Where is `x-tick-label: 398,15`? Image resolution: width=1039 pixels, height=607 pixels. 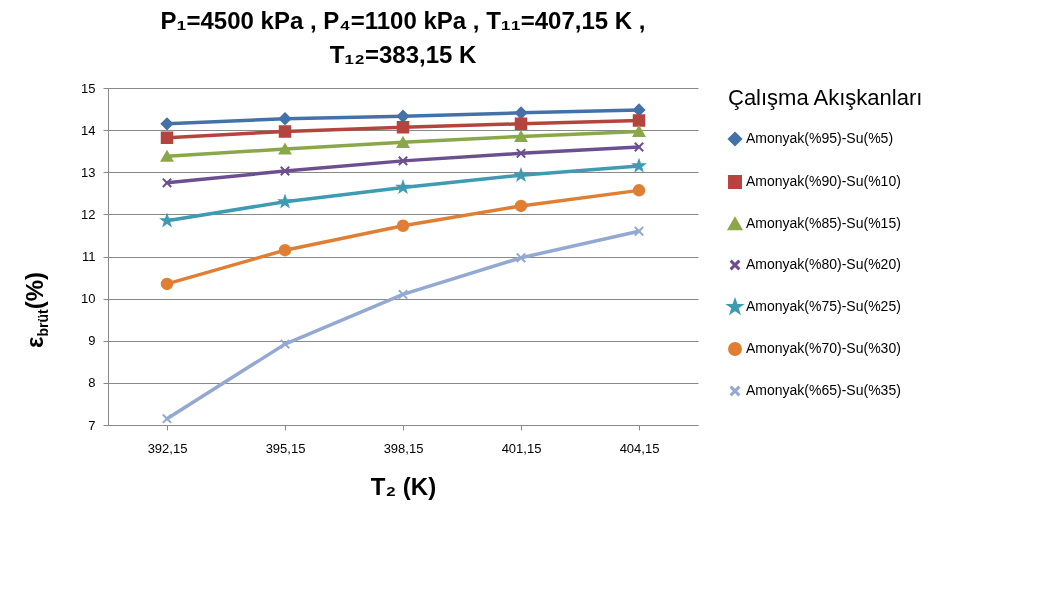 x-tick-label: 398,15 is located at coordinates (403, 448).